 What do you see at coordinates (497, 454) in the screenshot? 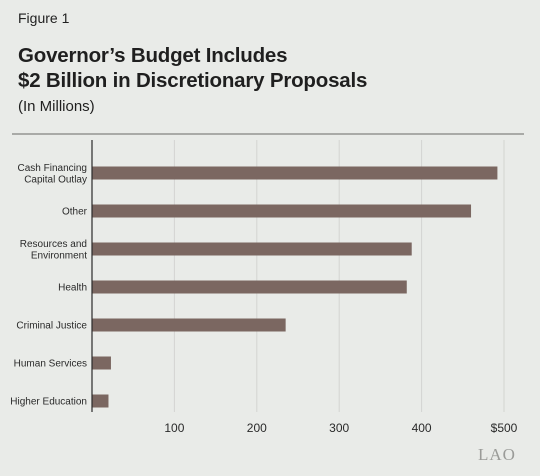
I see `lao-logo: LAO` at bounding box center [497, 454].